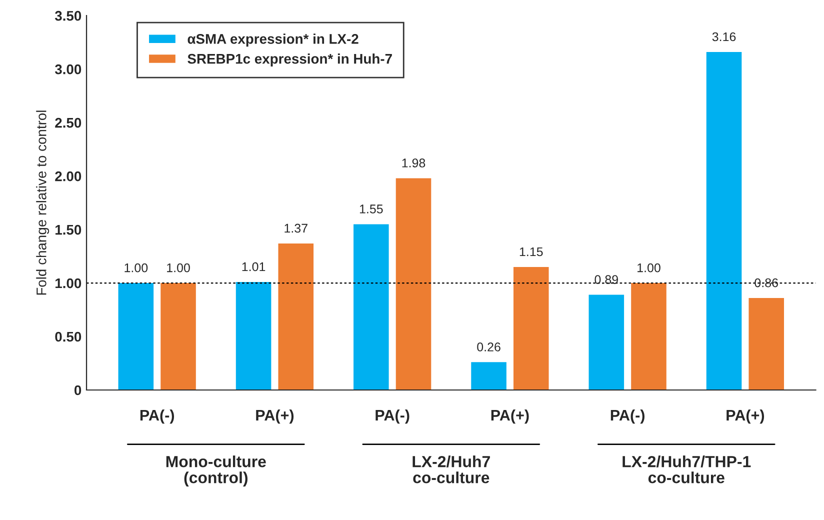  What do you see at coordinates (531, 251) in the screenshot?
I see `data-label: 1.15` at bounding box center [531, 251].